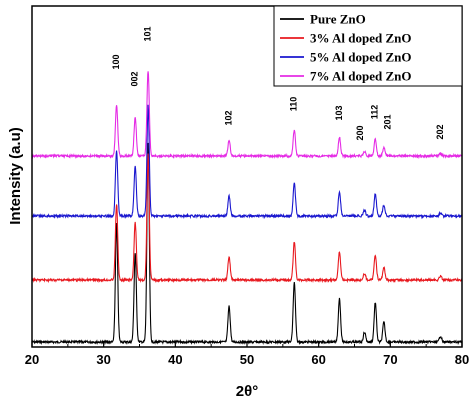 The width and height of the screenshot is (474, 406). Describe the element at coordinates (387, 121) in the screenshot. I see `peak-label-201: 201` at that location.